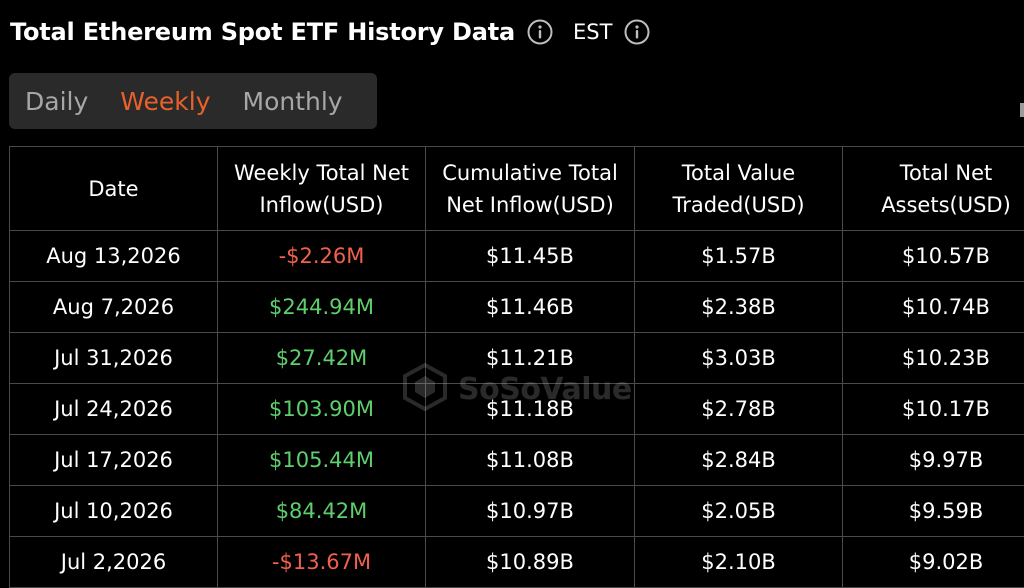 The image size is (1024, 588). What do you see at coordinates (739, 307) in the screenshot?
I see `cell-traded: $2.38B` at bounding box center [739, 307].